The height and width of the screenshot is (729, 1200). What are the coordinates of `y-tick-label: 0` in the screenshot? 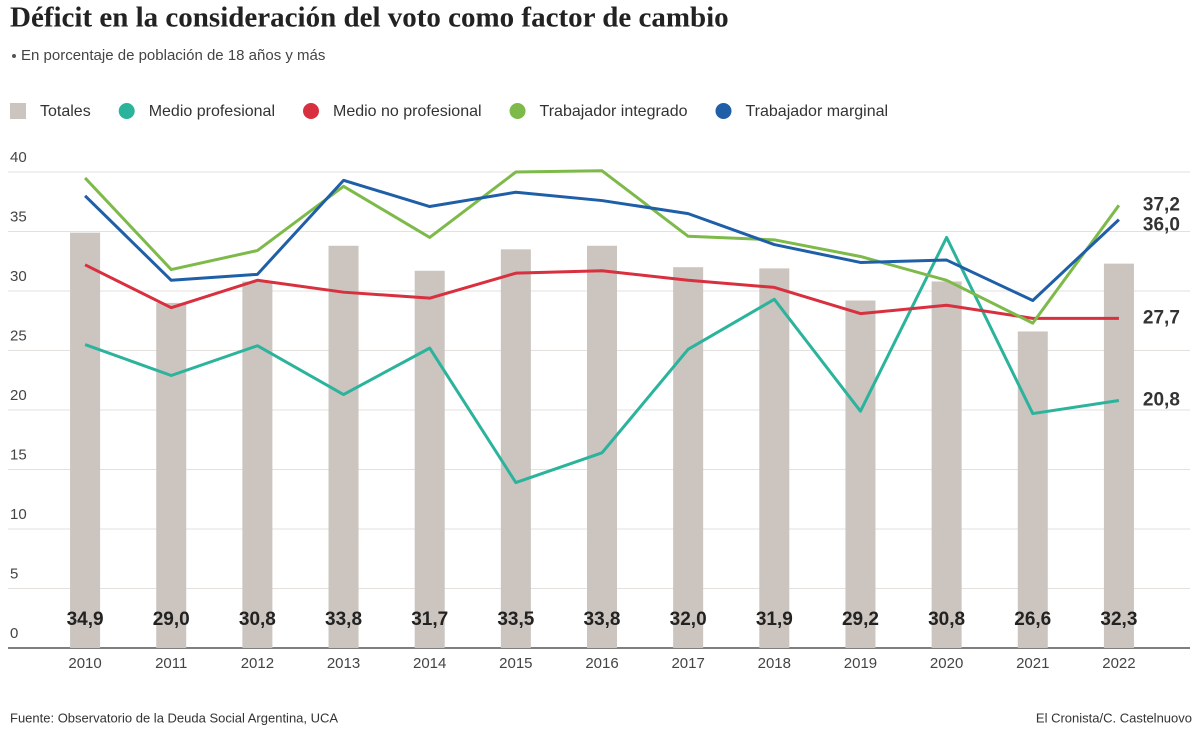 It's located at (14, 633).